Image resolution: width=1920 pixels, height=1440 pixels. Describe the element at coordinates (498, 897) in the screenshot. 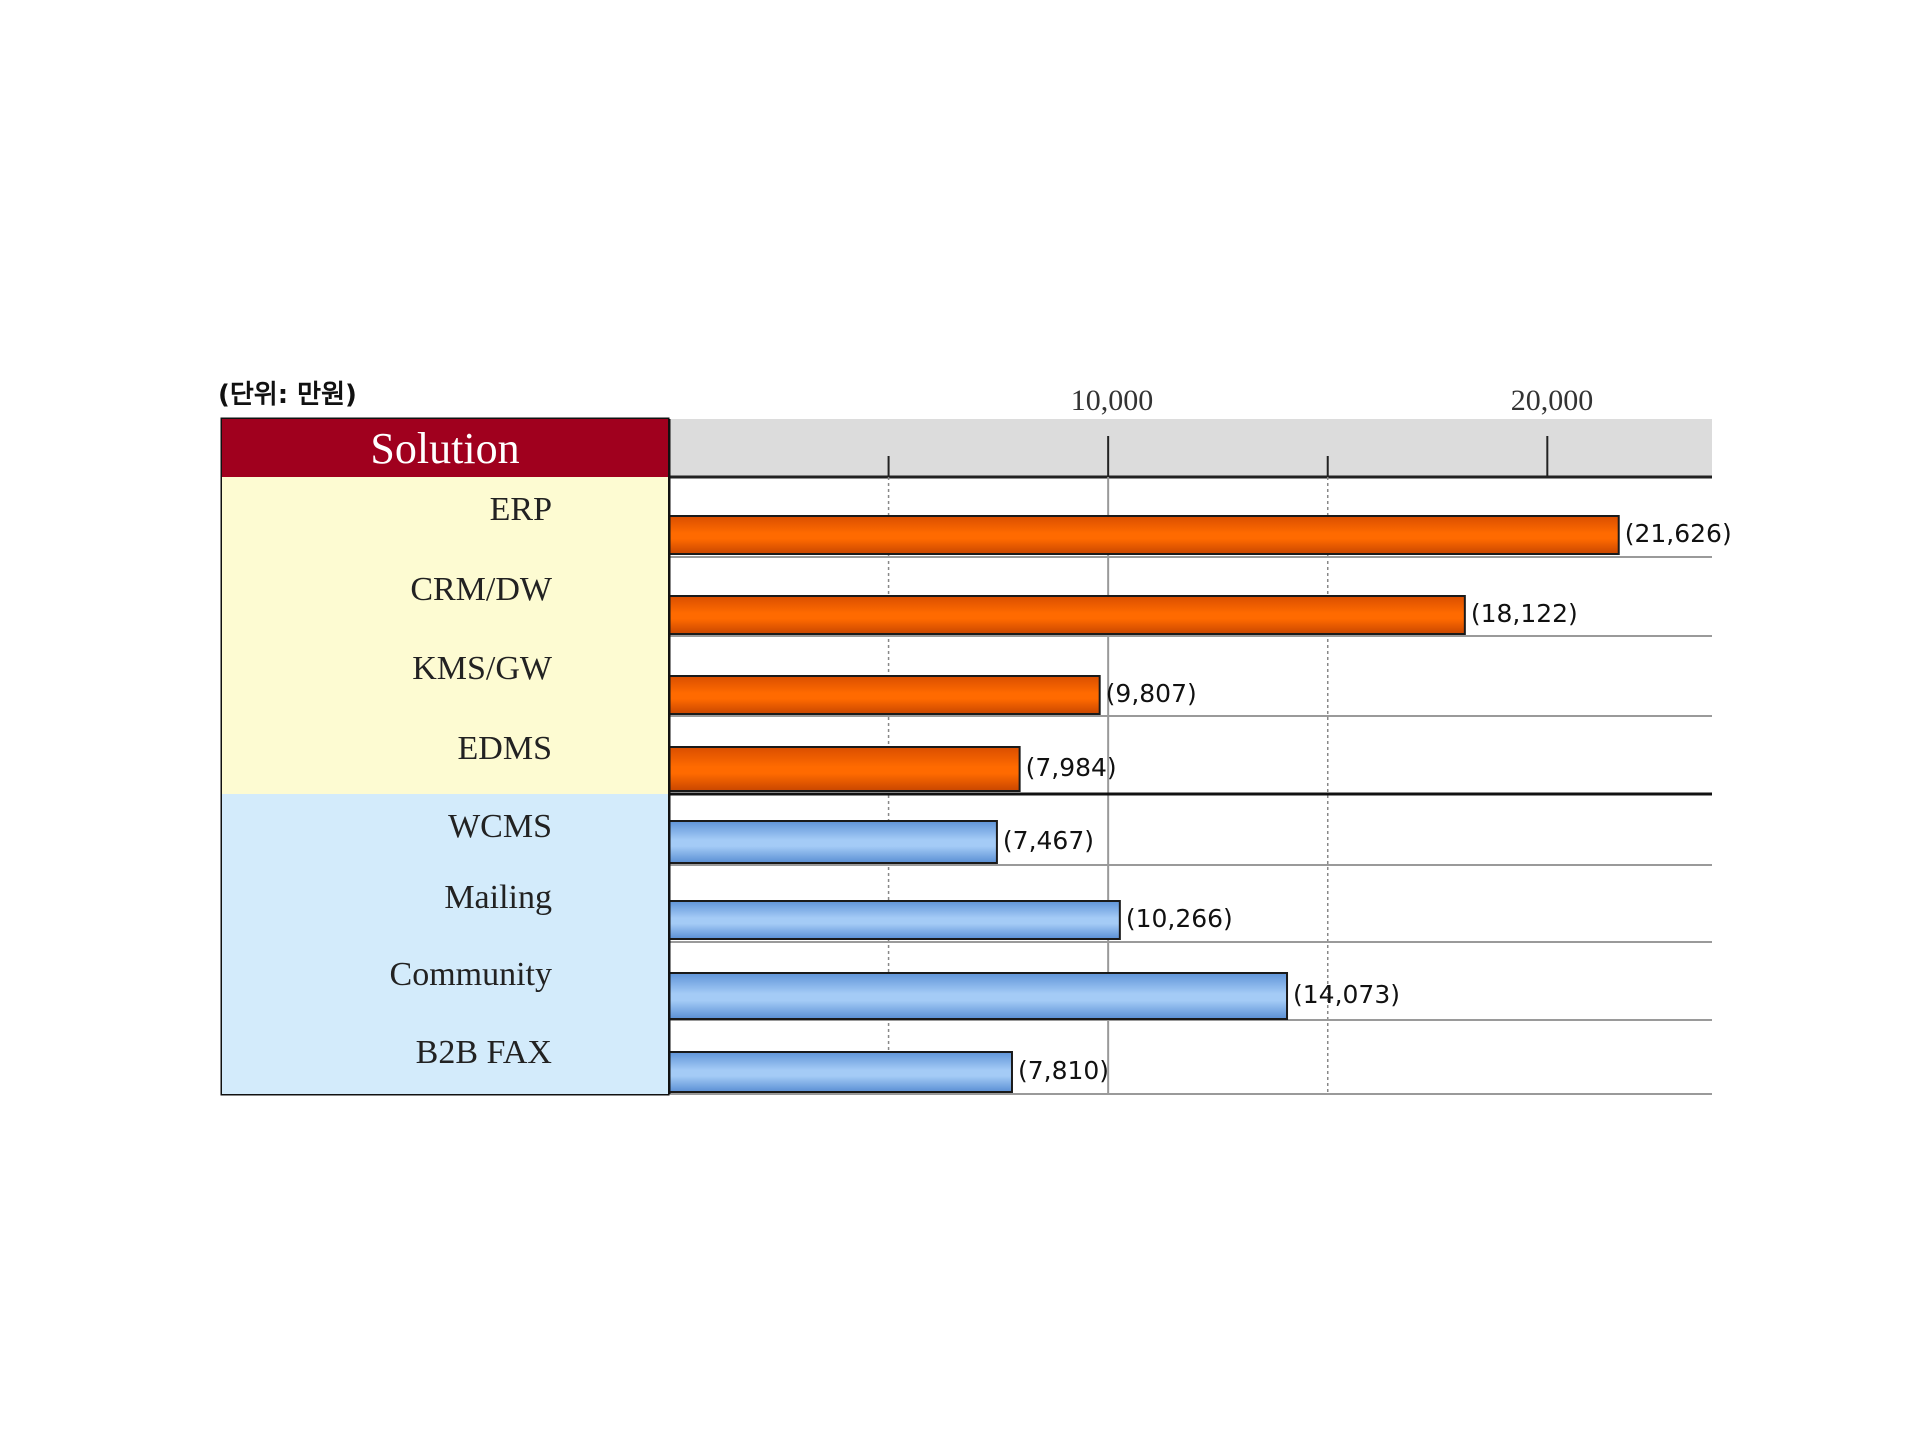

I see `category-label: Mailing` at that location.